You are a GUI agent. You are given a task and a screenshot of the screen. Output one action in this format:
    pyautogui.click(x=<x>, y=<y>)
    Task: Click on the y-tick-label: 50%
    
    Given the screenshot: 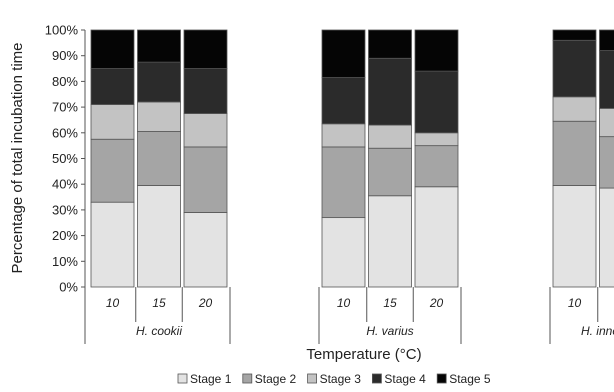 What is the action you would take?
    pyautogui.click(x=65, y=158)
    